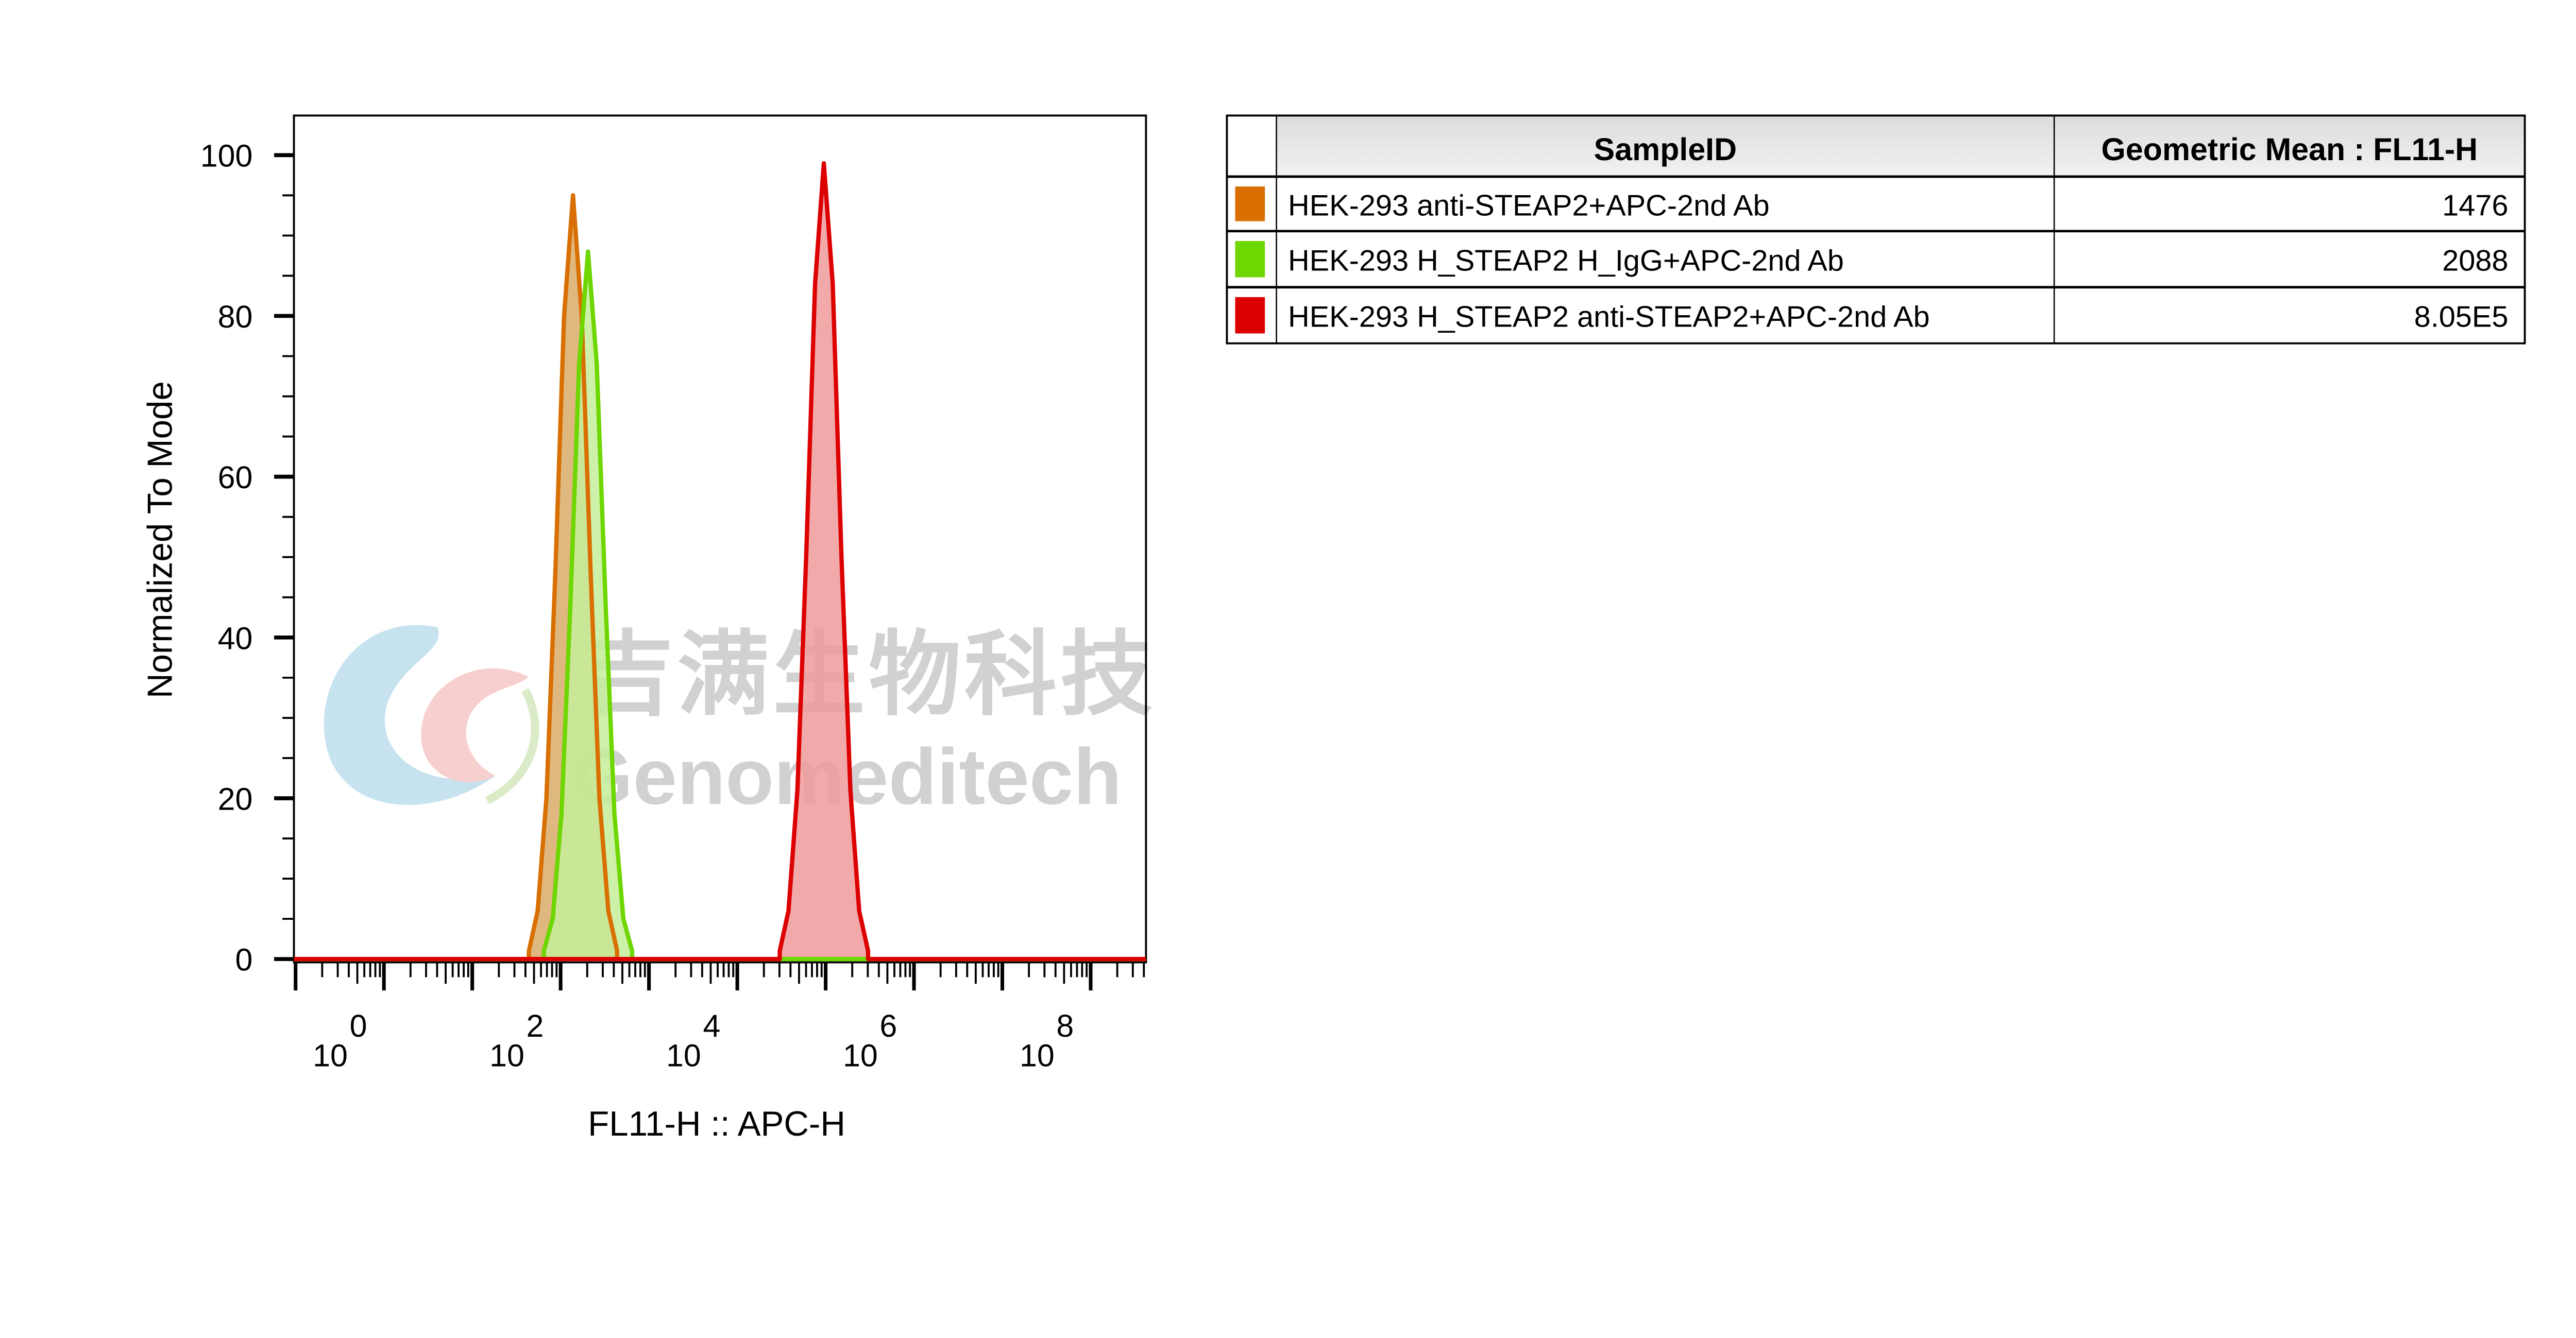 The height and width of the screenshot is (1338, 2576). Describe the element at coordinates (1900, 146) in the screenshot. I see `table-header-bg` at that location.